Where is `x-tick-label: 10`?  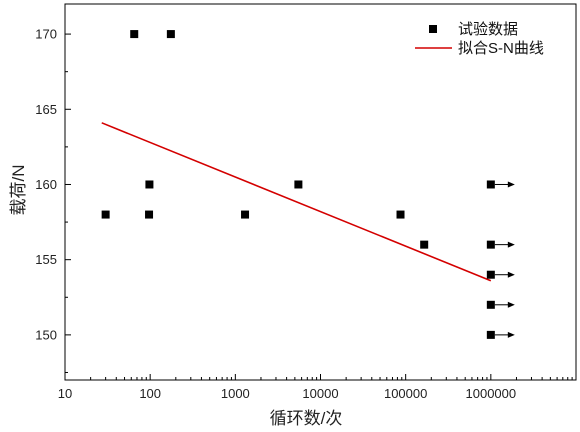
x-tick-label: 10 is located at coordinates (65, 393).